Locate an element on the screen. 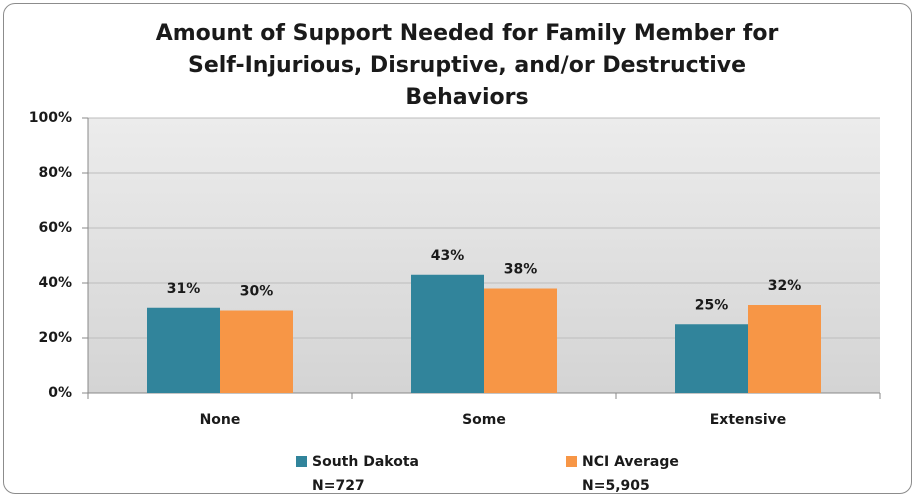  value-label: 32% is located at coordinates (785, 286).